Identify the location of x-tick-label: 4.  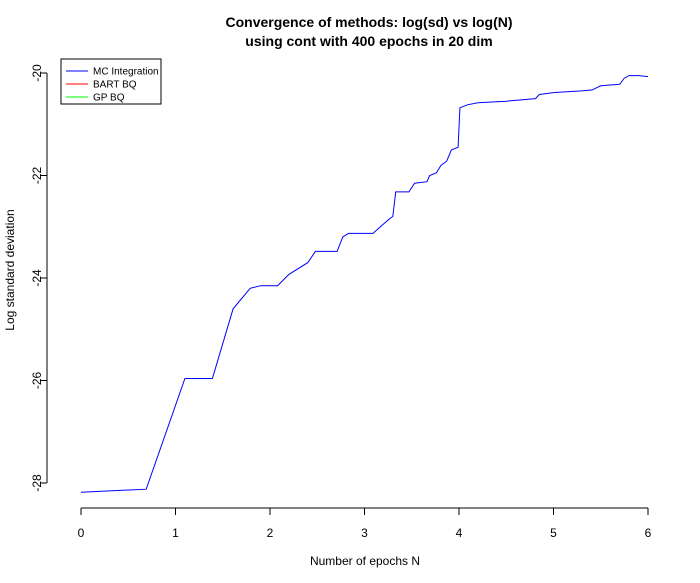
(459, 533).